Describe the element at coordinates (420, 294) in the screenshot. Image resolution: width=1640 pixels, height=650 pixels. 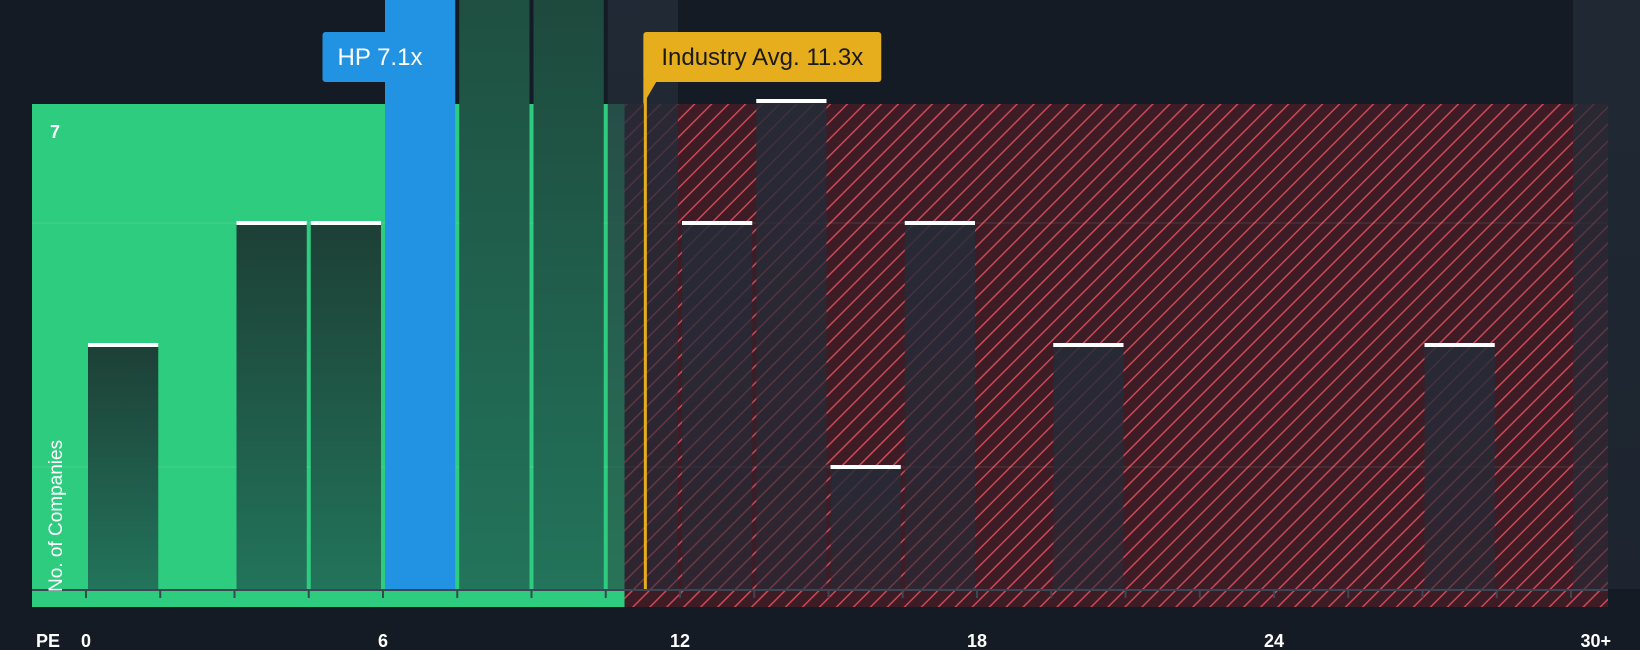
I see `company-bar` at that location.